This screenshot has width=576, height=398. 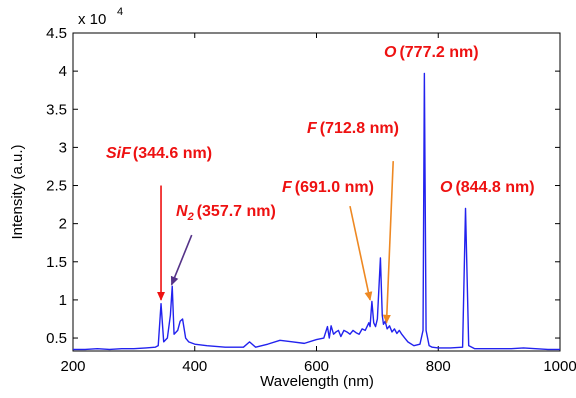 I want to click on annotation-sif-wavelength: (344.6 nm), so click(x=172, y=153).